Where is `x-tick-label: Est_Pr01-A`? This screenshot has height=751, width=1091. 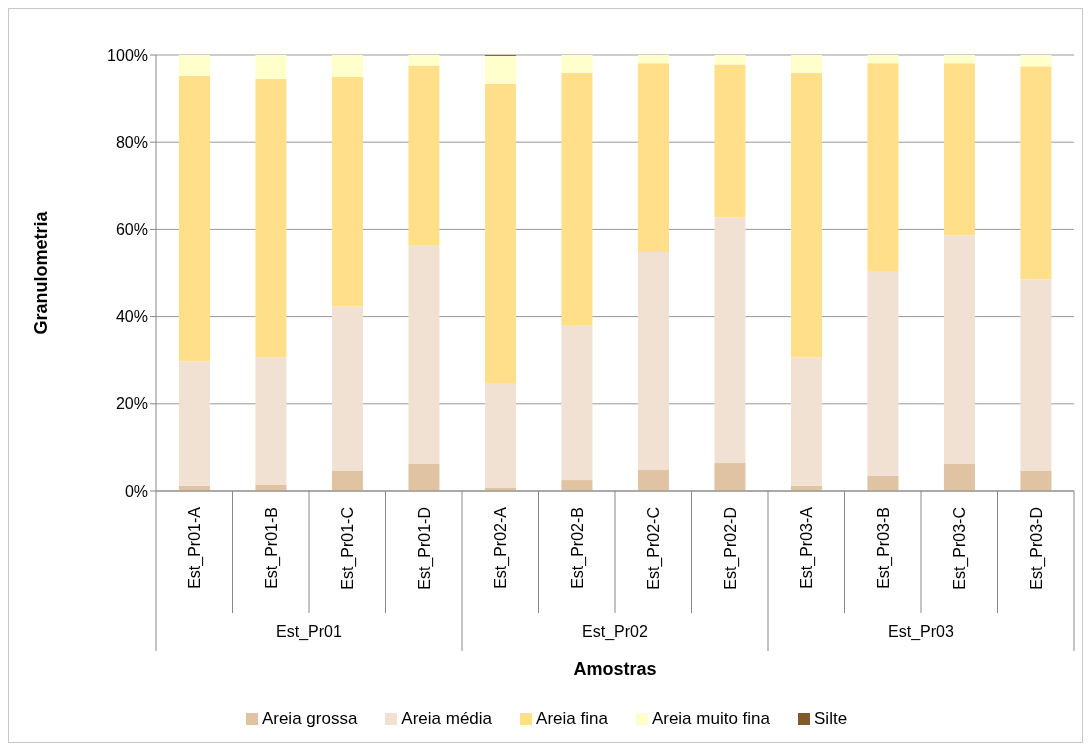 x-tick-label: Est_Pr01-A is located at coordinates (195, 547).